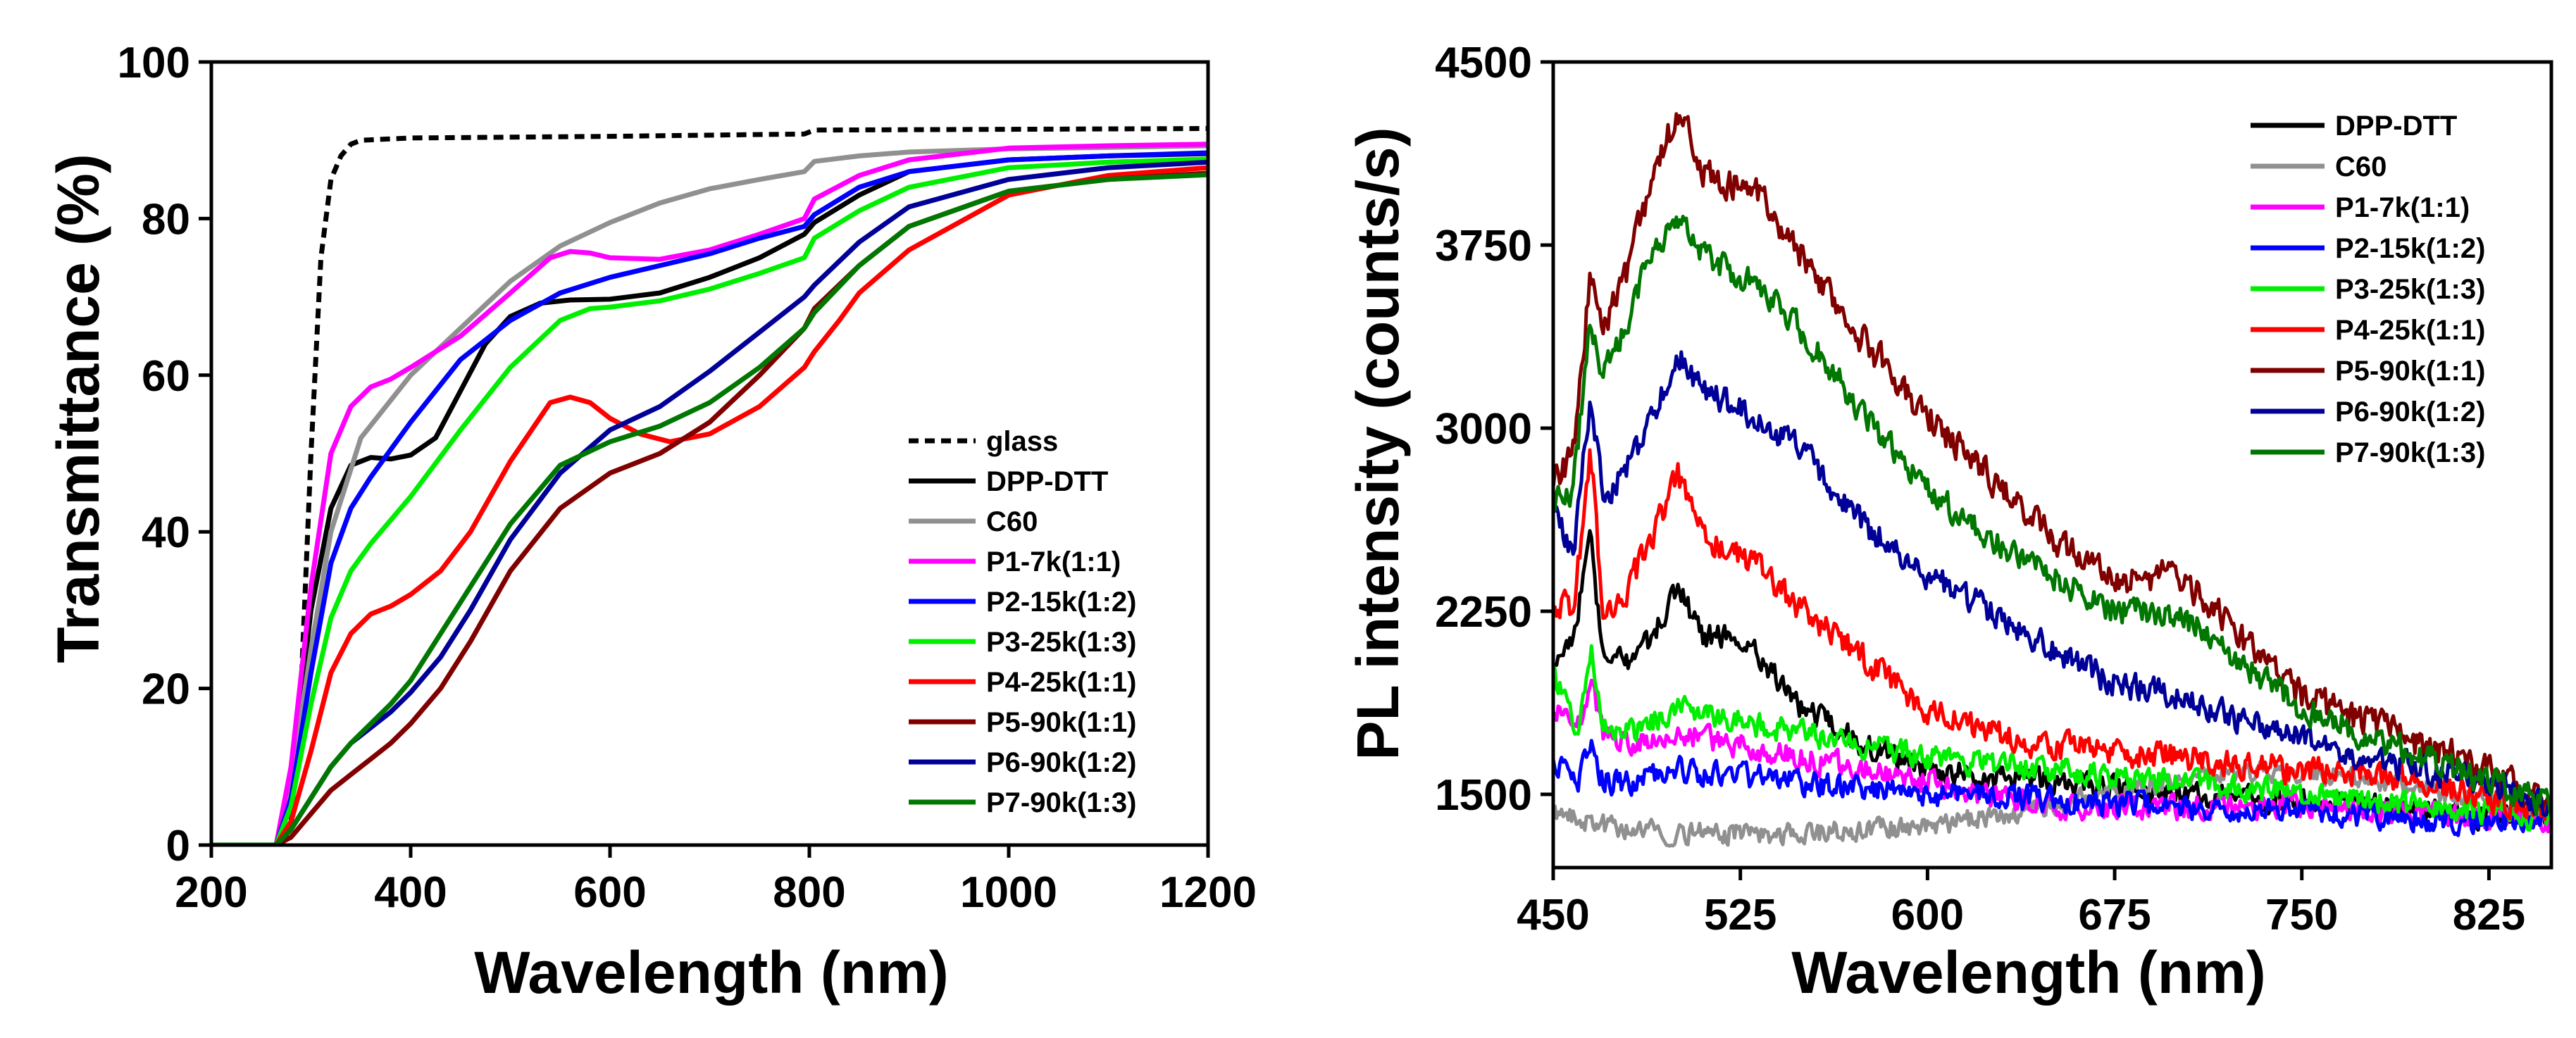 The image size is (2576, 1038). What do you see at coordinates (2410, 412) in the screenshot?
I see `right-legend-label: P6-90k(1:2)` at bounding box center [2410, 412].